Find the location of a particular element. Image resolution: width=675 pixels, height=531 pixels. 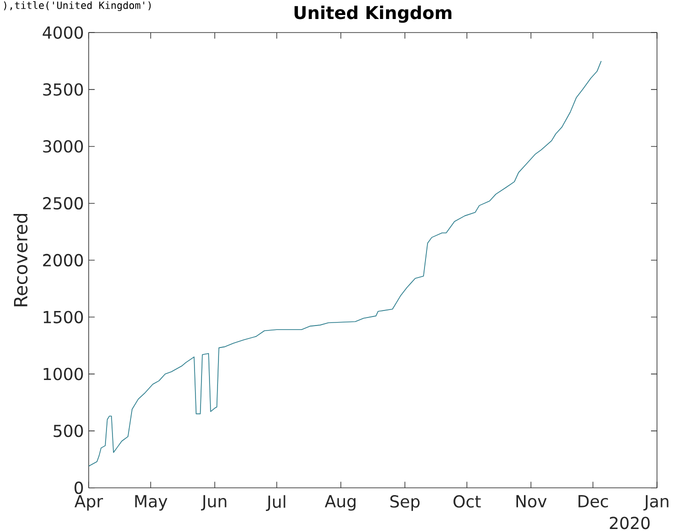

y-axis-title: Recovered is located at coordinates (20, 260).